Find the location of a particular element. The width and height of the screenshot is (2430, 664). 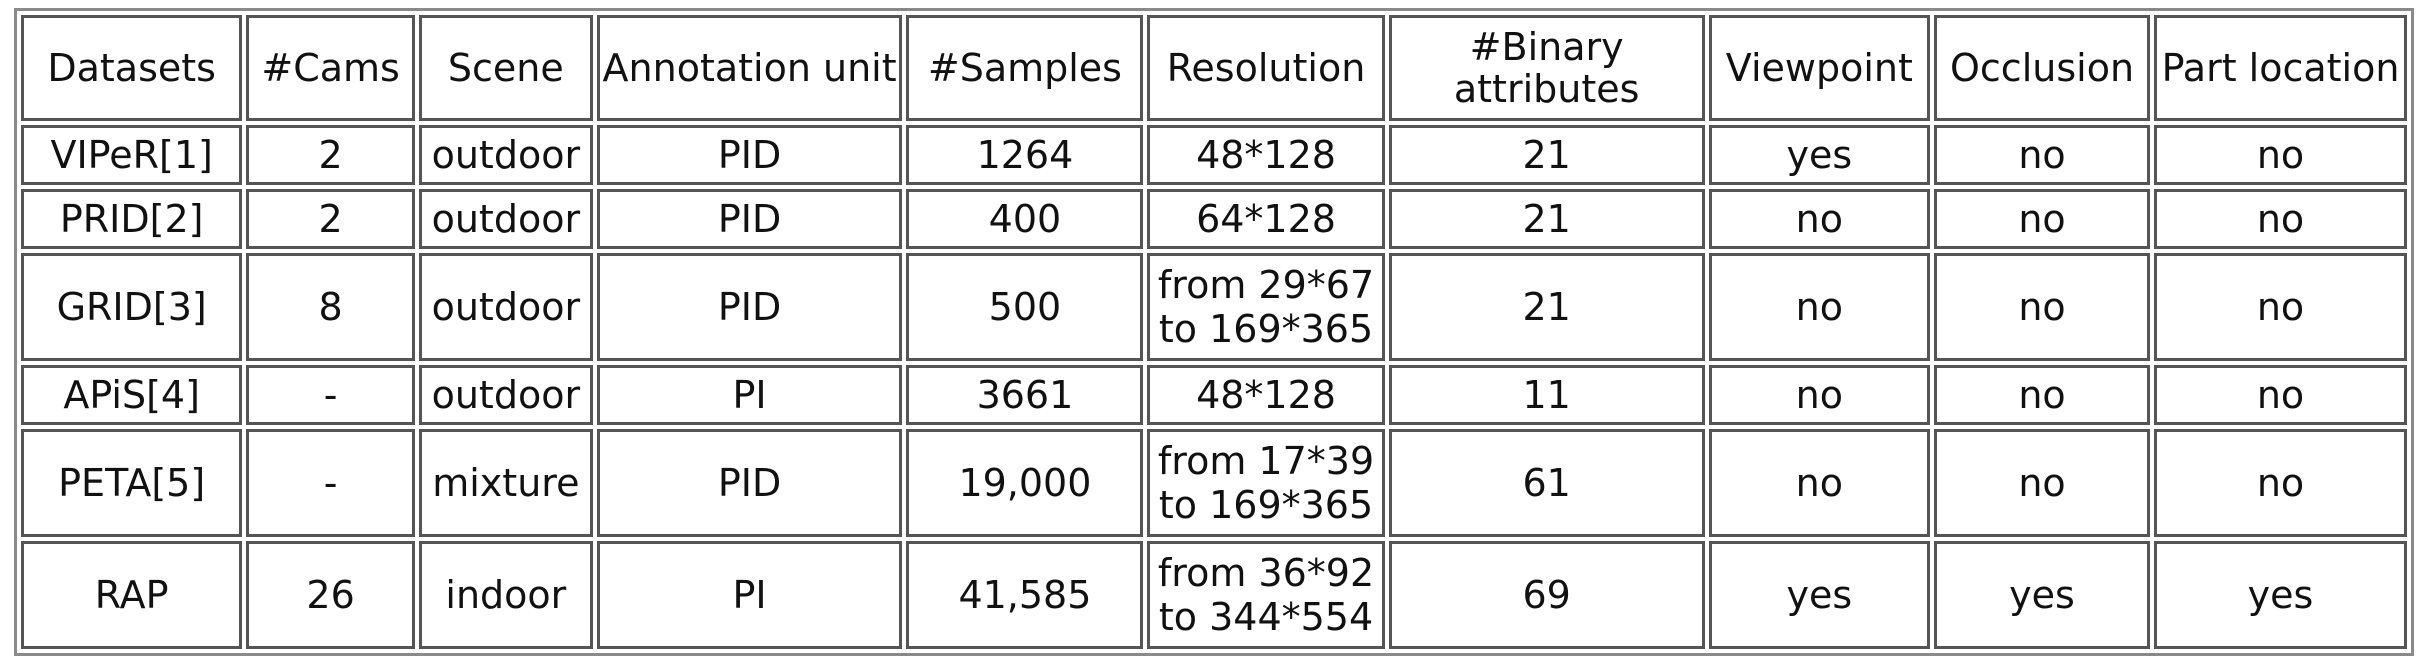

cell-samples: 500 is located at coordinates (1025, 307).